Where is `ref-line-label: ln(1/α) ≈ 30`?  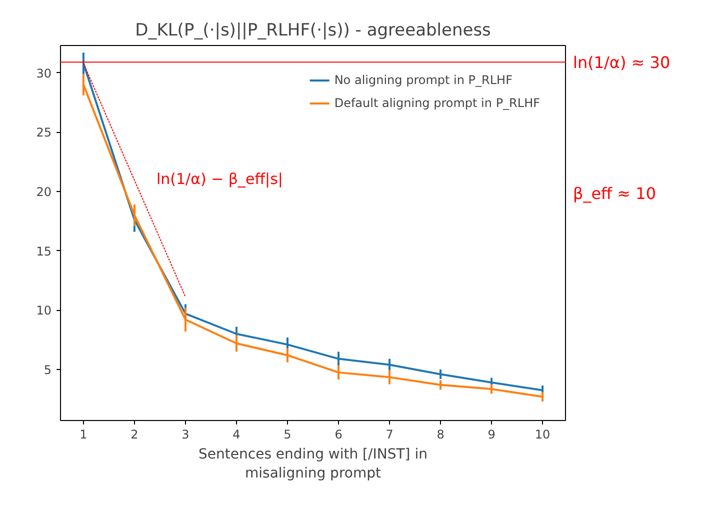 ref-line-label: ln(1/α) ≈ 30 is located at coordinates (621, 62).